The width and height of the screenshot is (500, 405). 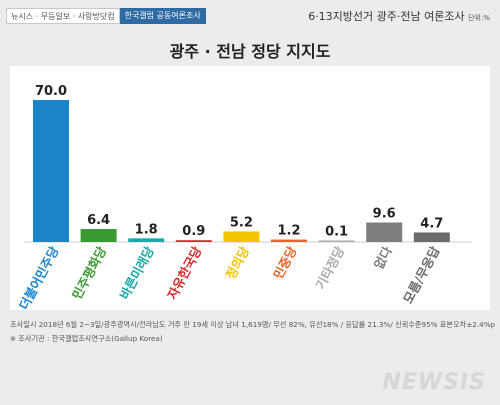 What do you see at coordinates (51, 91) in the screenshot?
I see `data-label: 70.0` at bounding box center [51, 91].